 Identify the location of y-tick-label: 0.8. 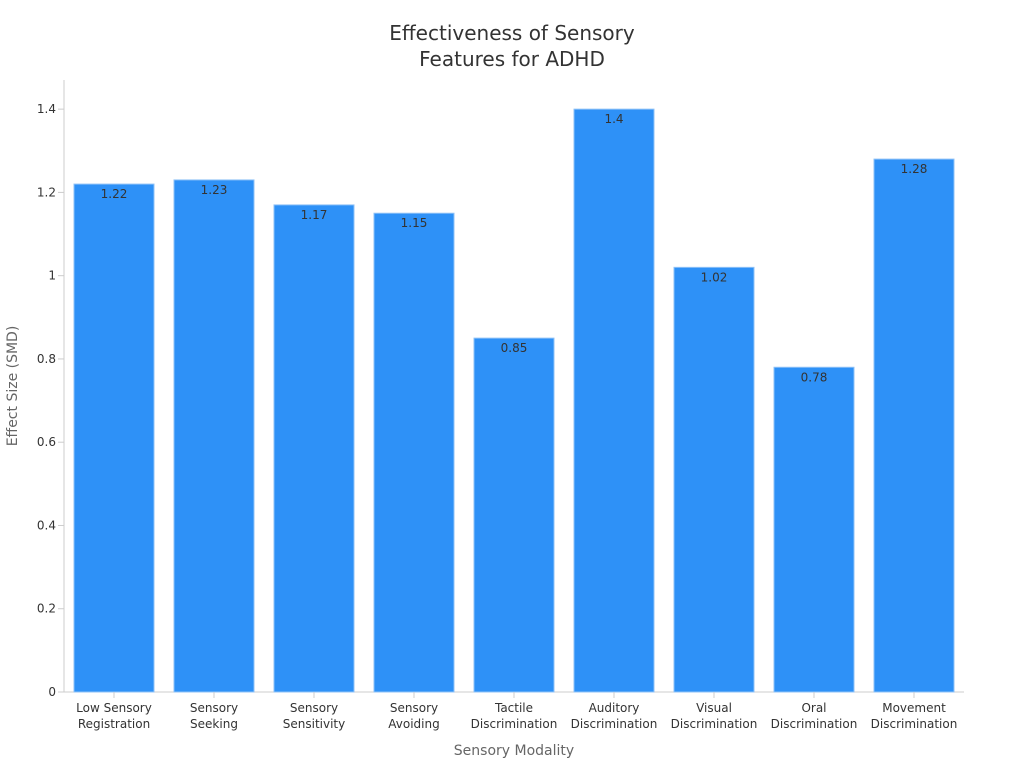
(46, 359).